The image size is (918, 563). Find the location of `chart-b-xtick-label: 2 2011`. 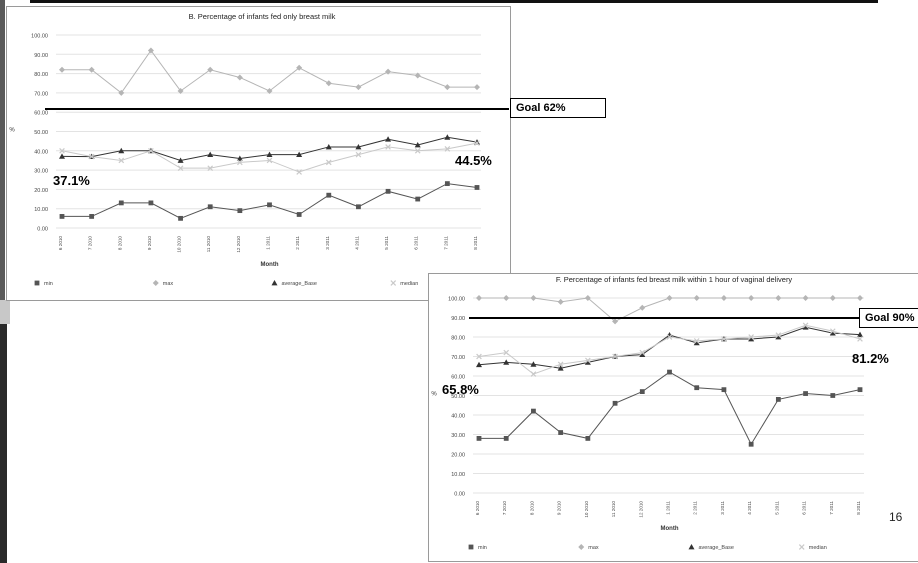

chart-b-xtick-label: 2 2011 is located at coordinates (297, 243).